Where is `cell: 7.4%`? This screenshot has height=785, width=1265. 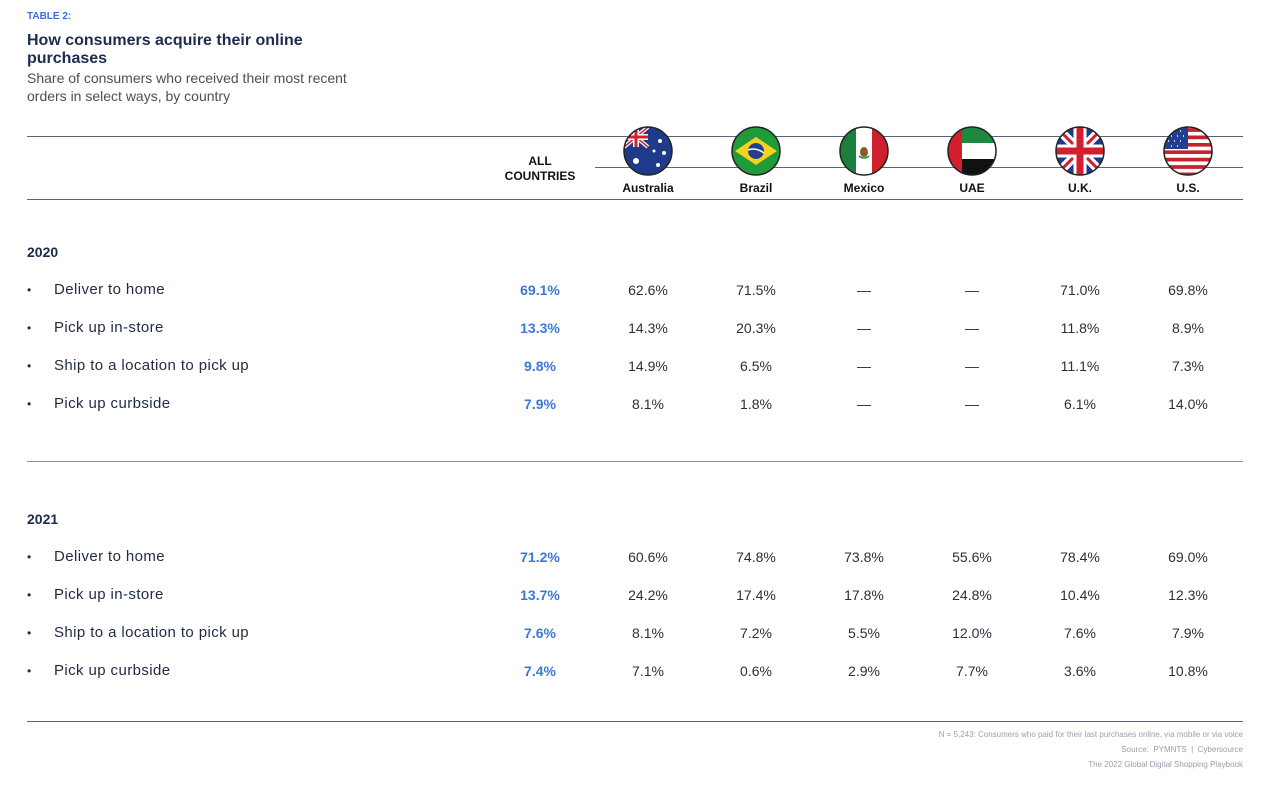
cell: 7.4% is located at coordinates (540, 671).